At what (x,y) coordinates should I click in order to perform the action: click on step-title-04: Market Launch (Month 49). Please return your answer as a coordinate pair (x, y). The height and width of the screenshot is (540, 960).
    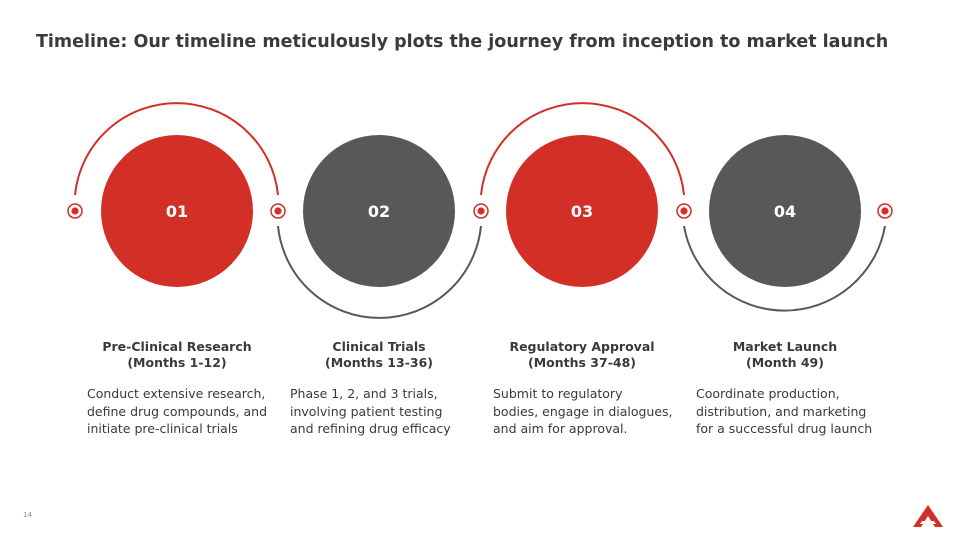
    Looking at the image, I should click on (785, 355).